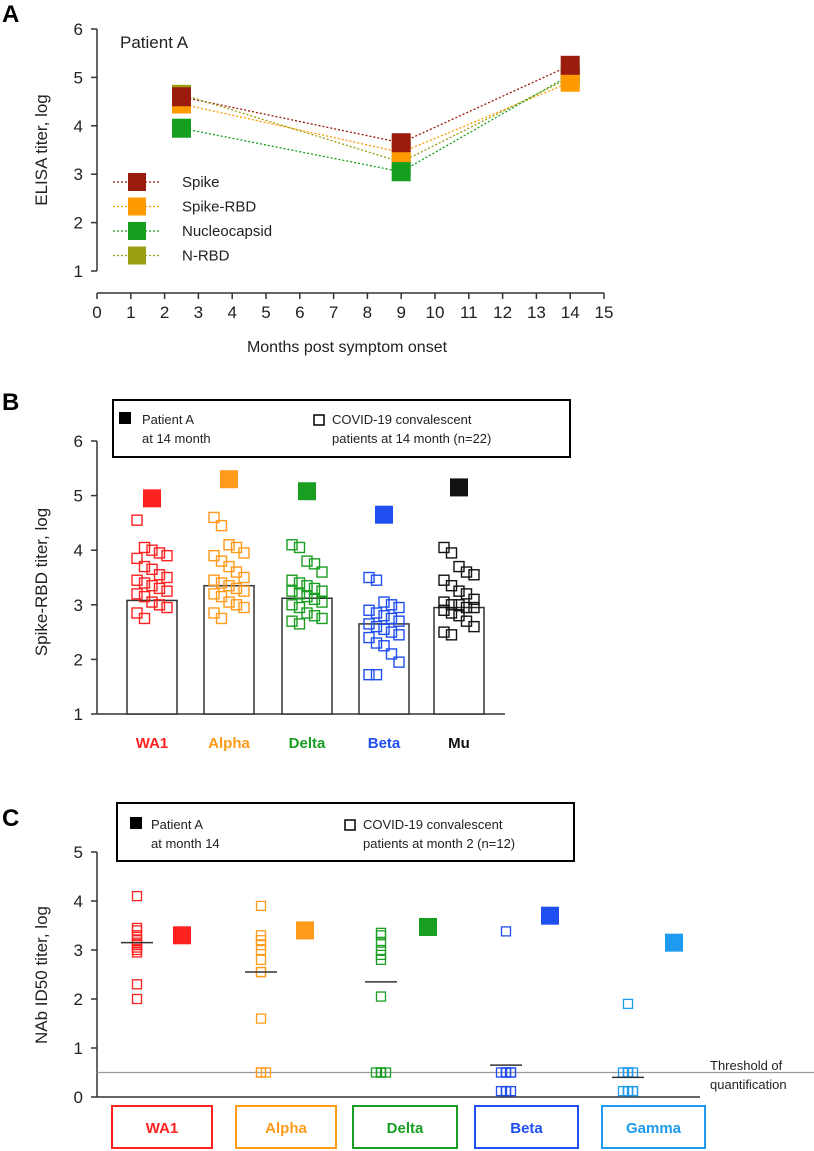 The image size is (814, 1151). What do you see at coordinates (41, 150) in the screenshot?
I see `panel-a-y-axis-title: ELISA titer, log` at bounding box center [41, 150].